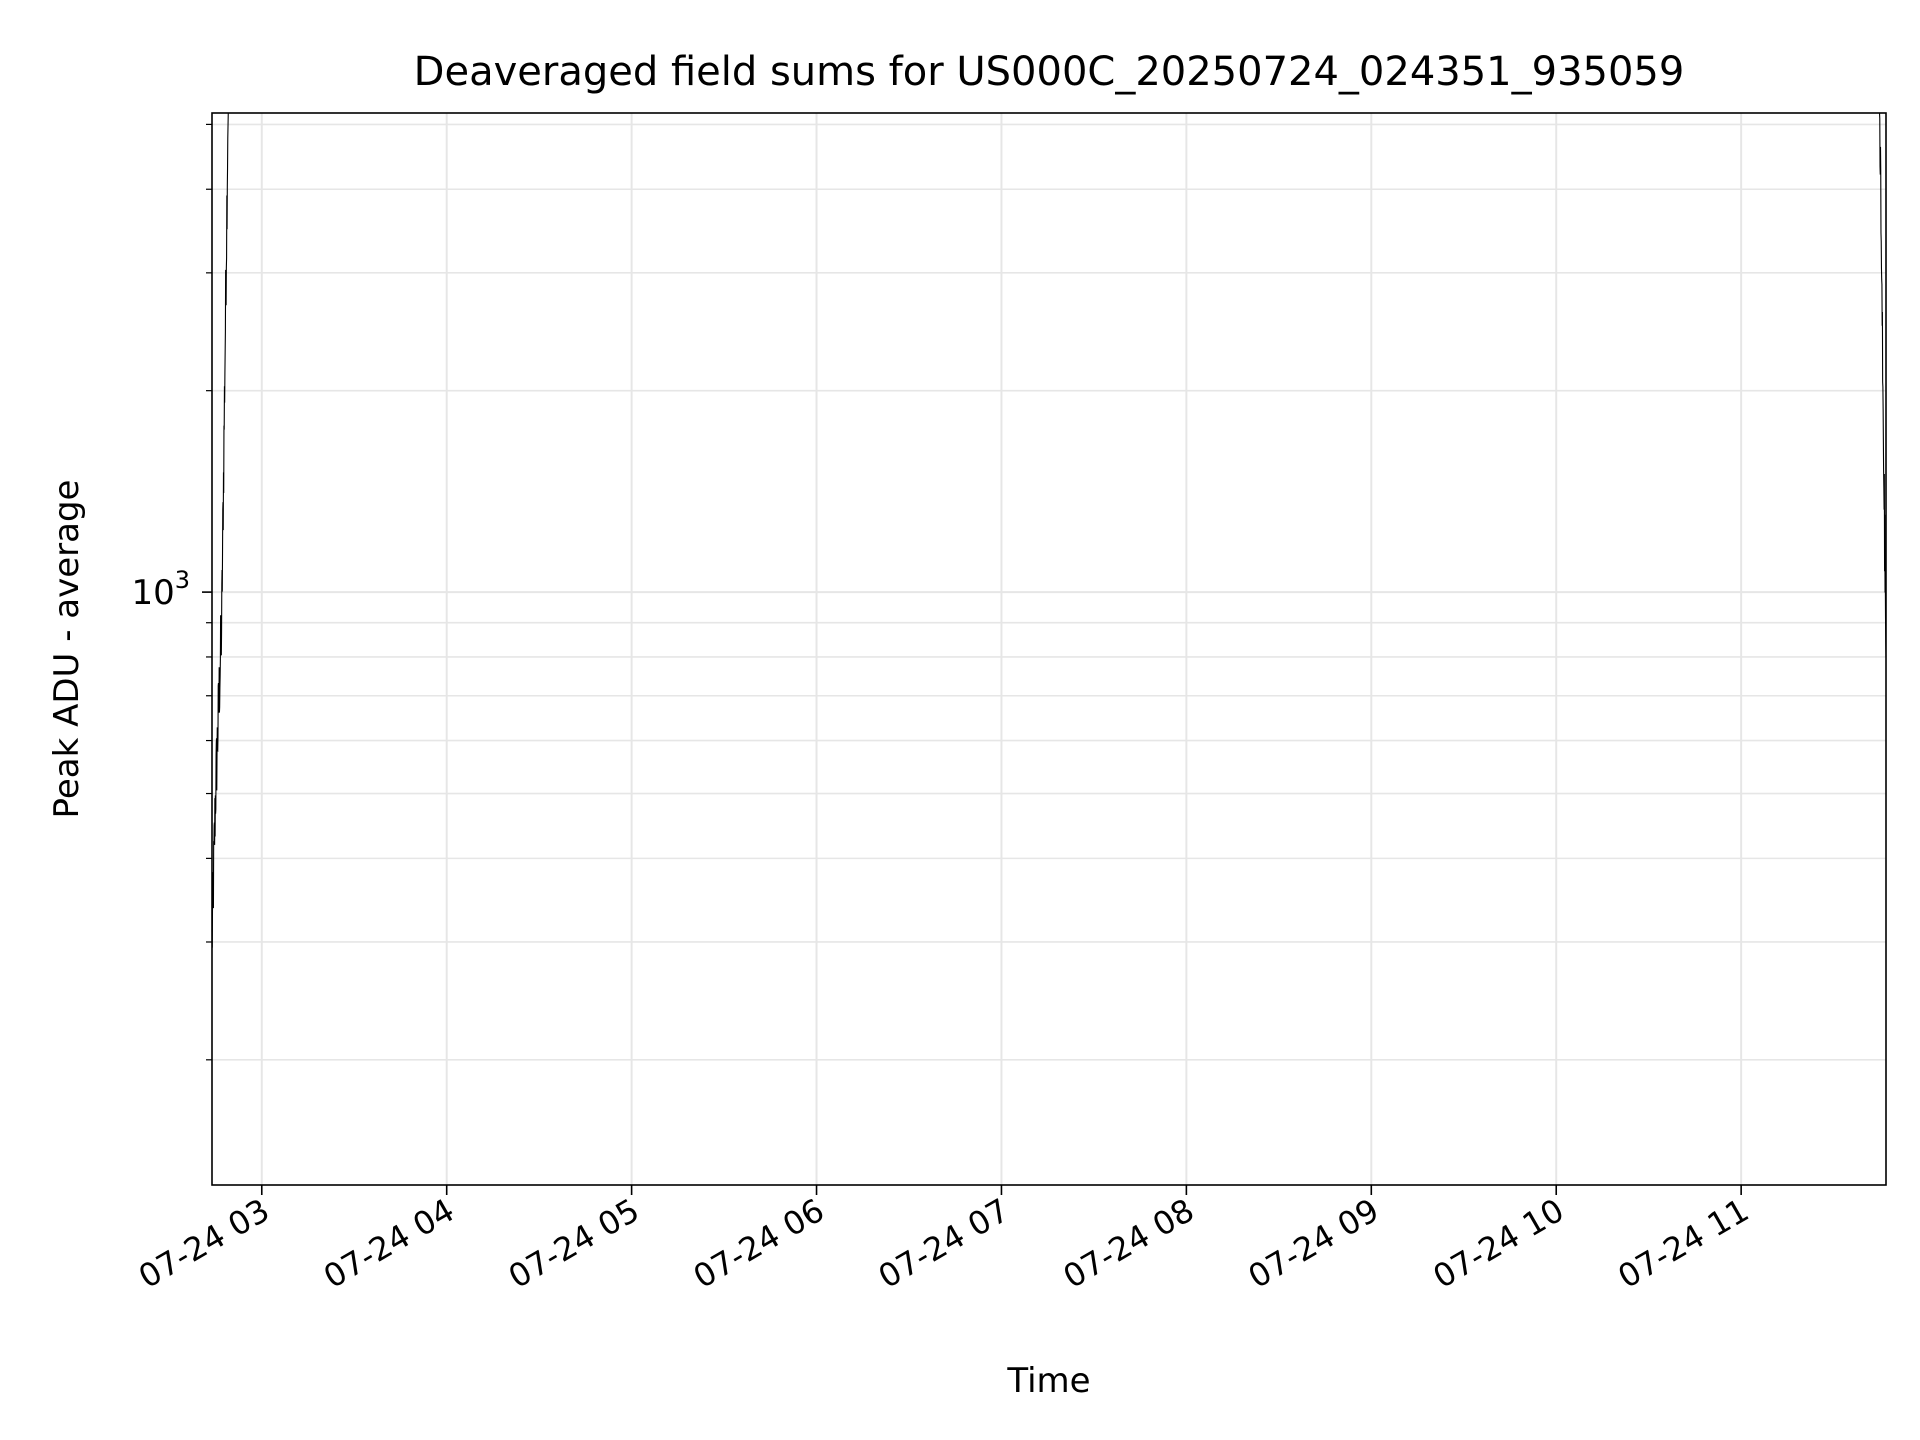 This screenshot has width=1920, height=1440. Describe the element at coordinates (152, 593) in the screenshot. I see `y-tick-base: 10` at that location.